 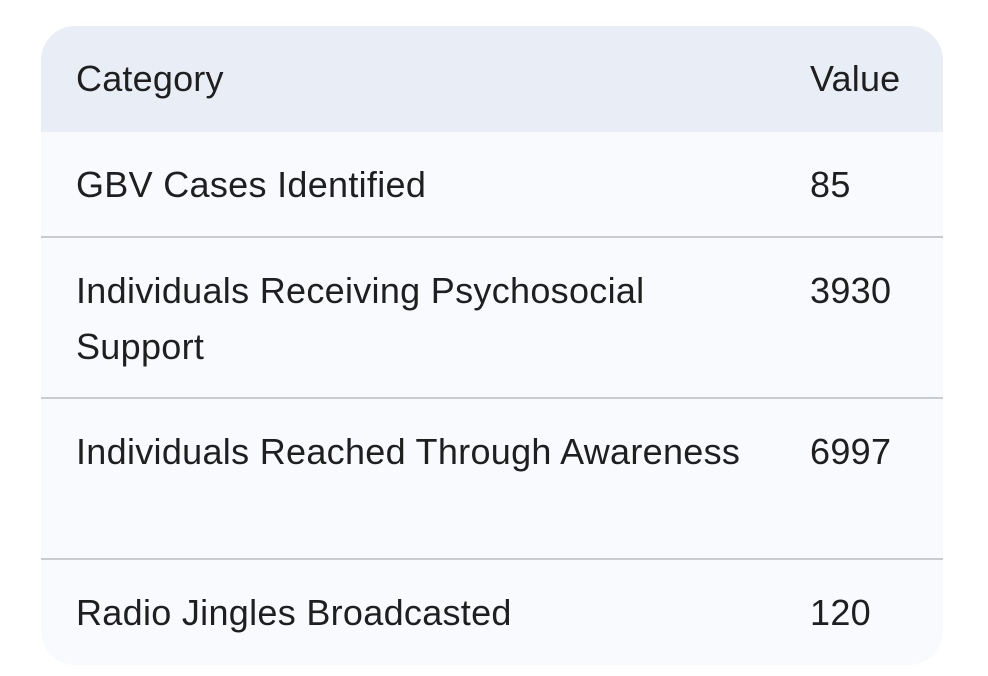 What do you see at coordinates (851, 290) in the screenshot?
I see `value-cell: 3930` at bounding box center [851, 290].